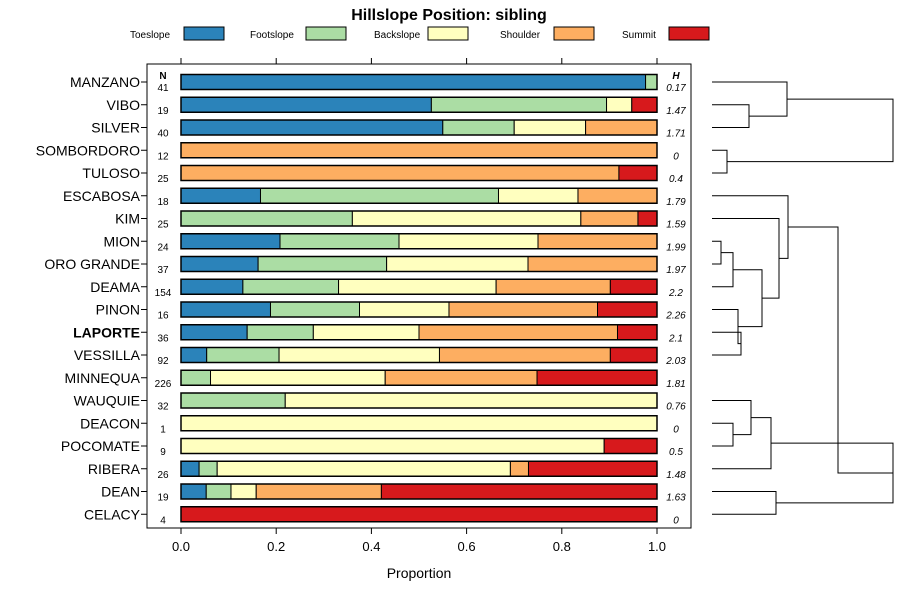 This screenshot has width=900, height=605. Describe the element at coordinates (519, 104) in the screenshot. I see `bar-segment-vibo-footslope` at that location.